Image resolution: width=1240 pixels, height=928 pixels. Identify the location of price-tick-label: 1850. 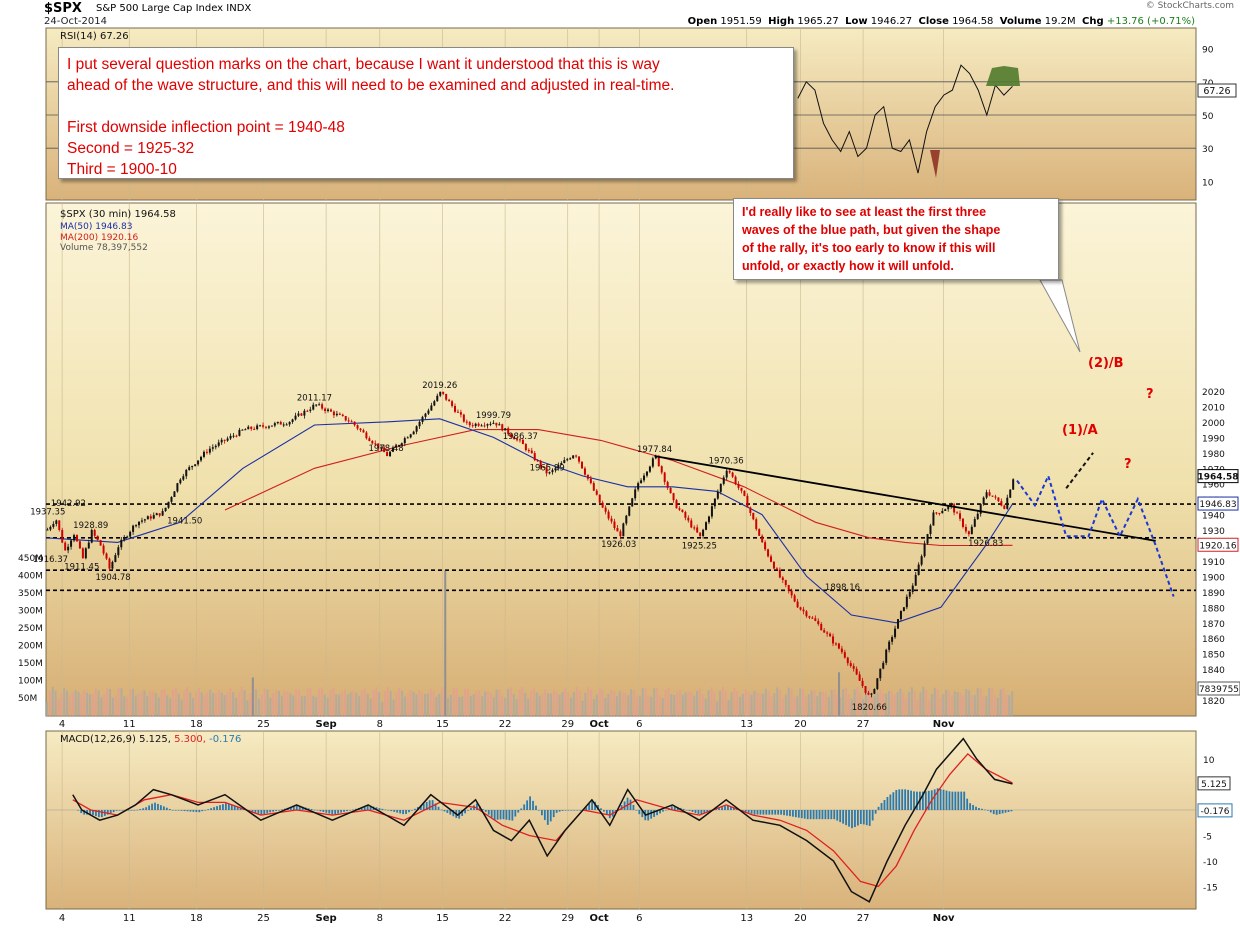
(1213, 656).